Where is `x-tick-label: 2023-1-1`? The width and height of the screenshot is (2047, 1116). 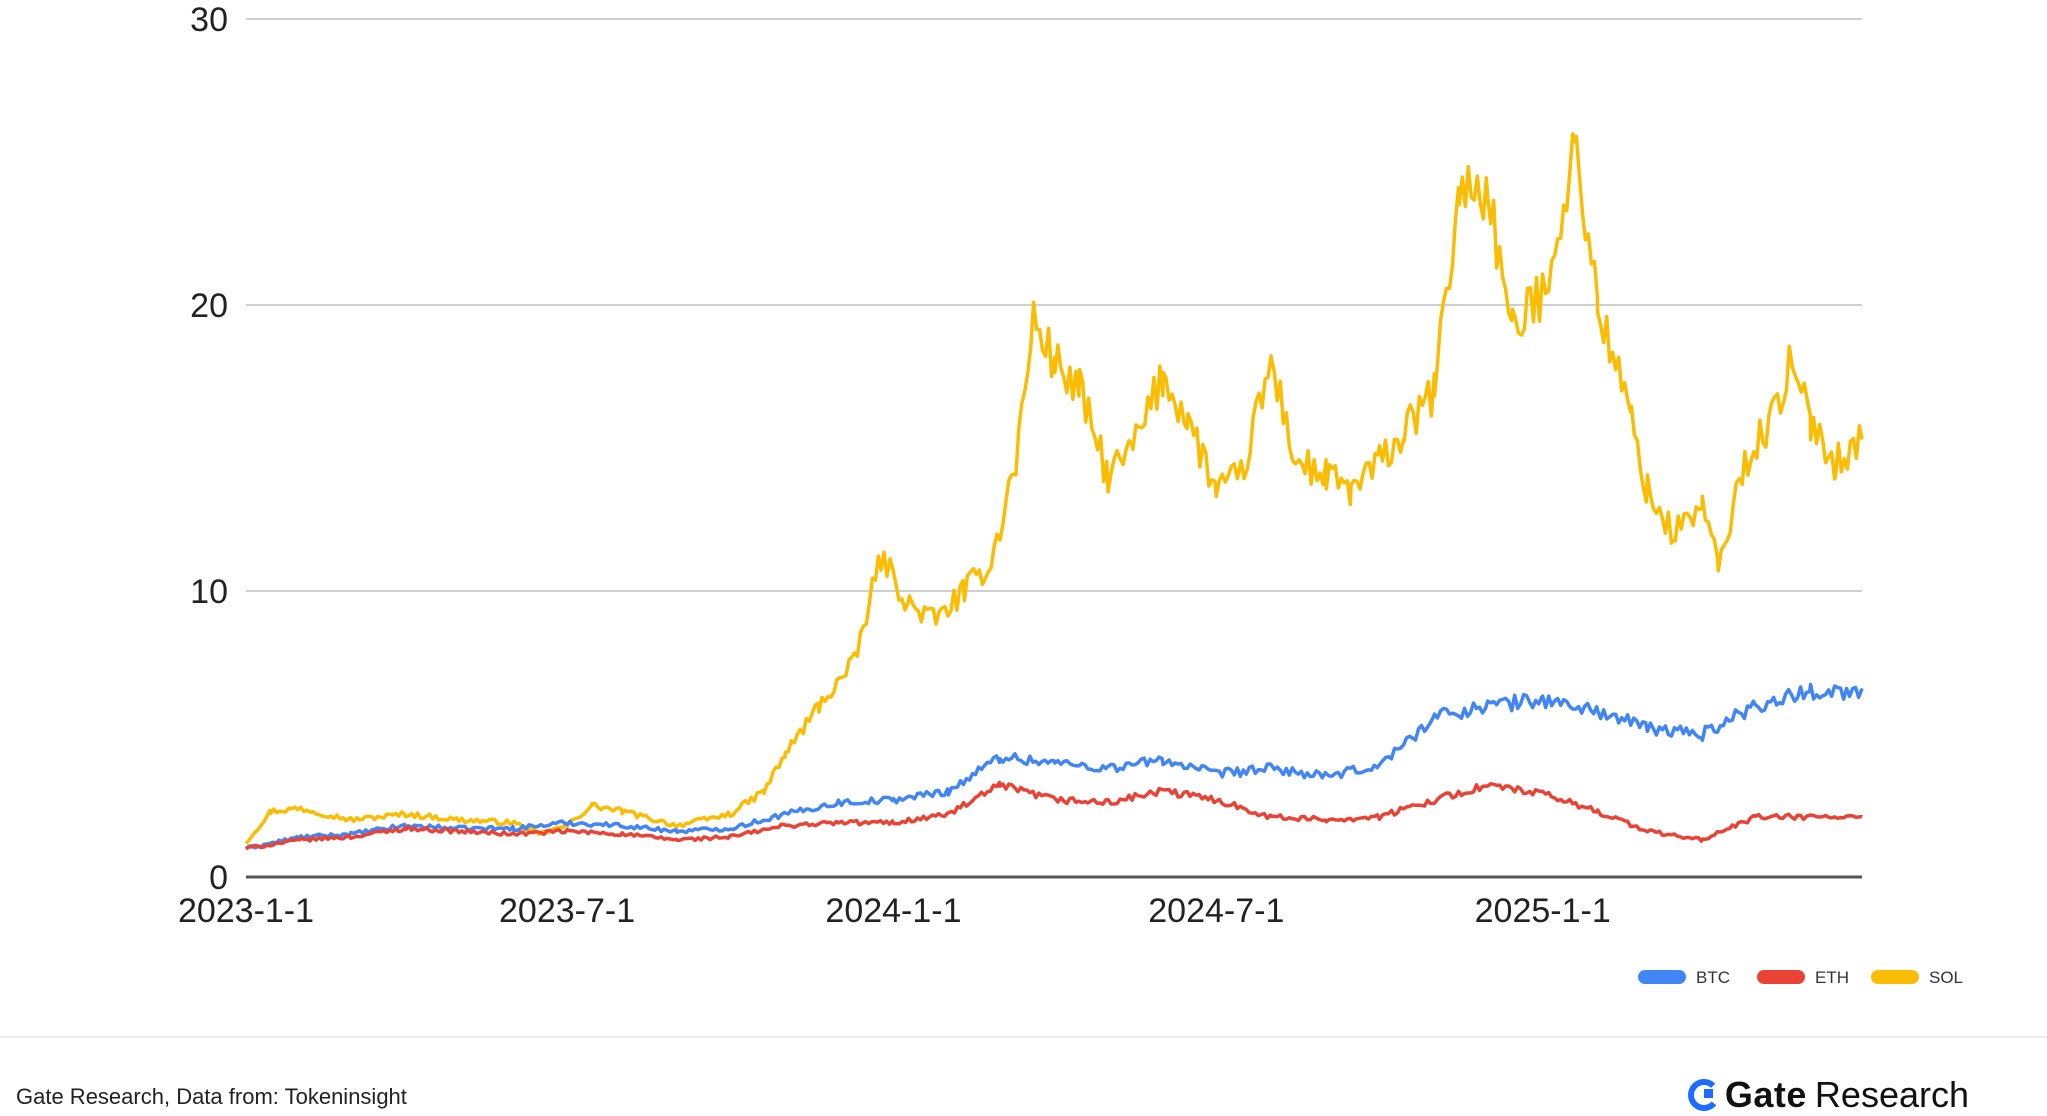
x-tick-label: 2023-1-1 is located at coordinates (246, 911).